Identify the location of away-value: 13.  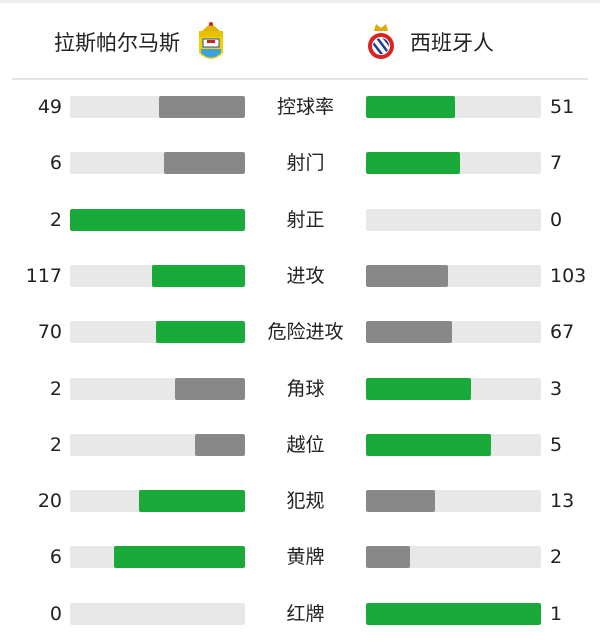
(562, 501).